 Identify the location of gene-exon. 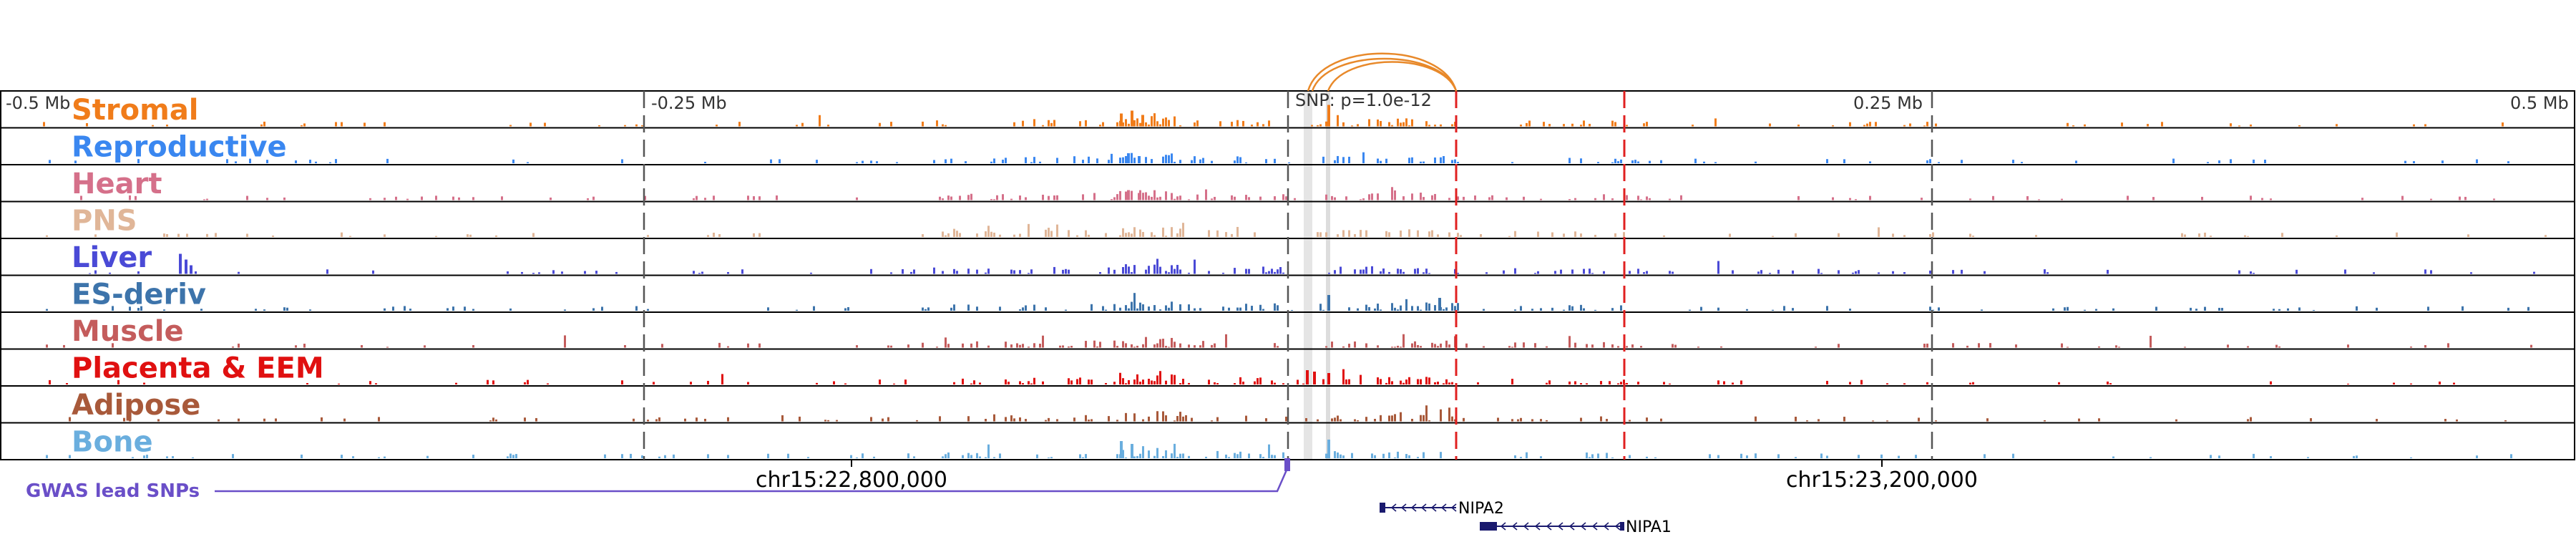
(1622, 526).